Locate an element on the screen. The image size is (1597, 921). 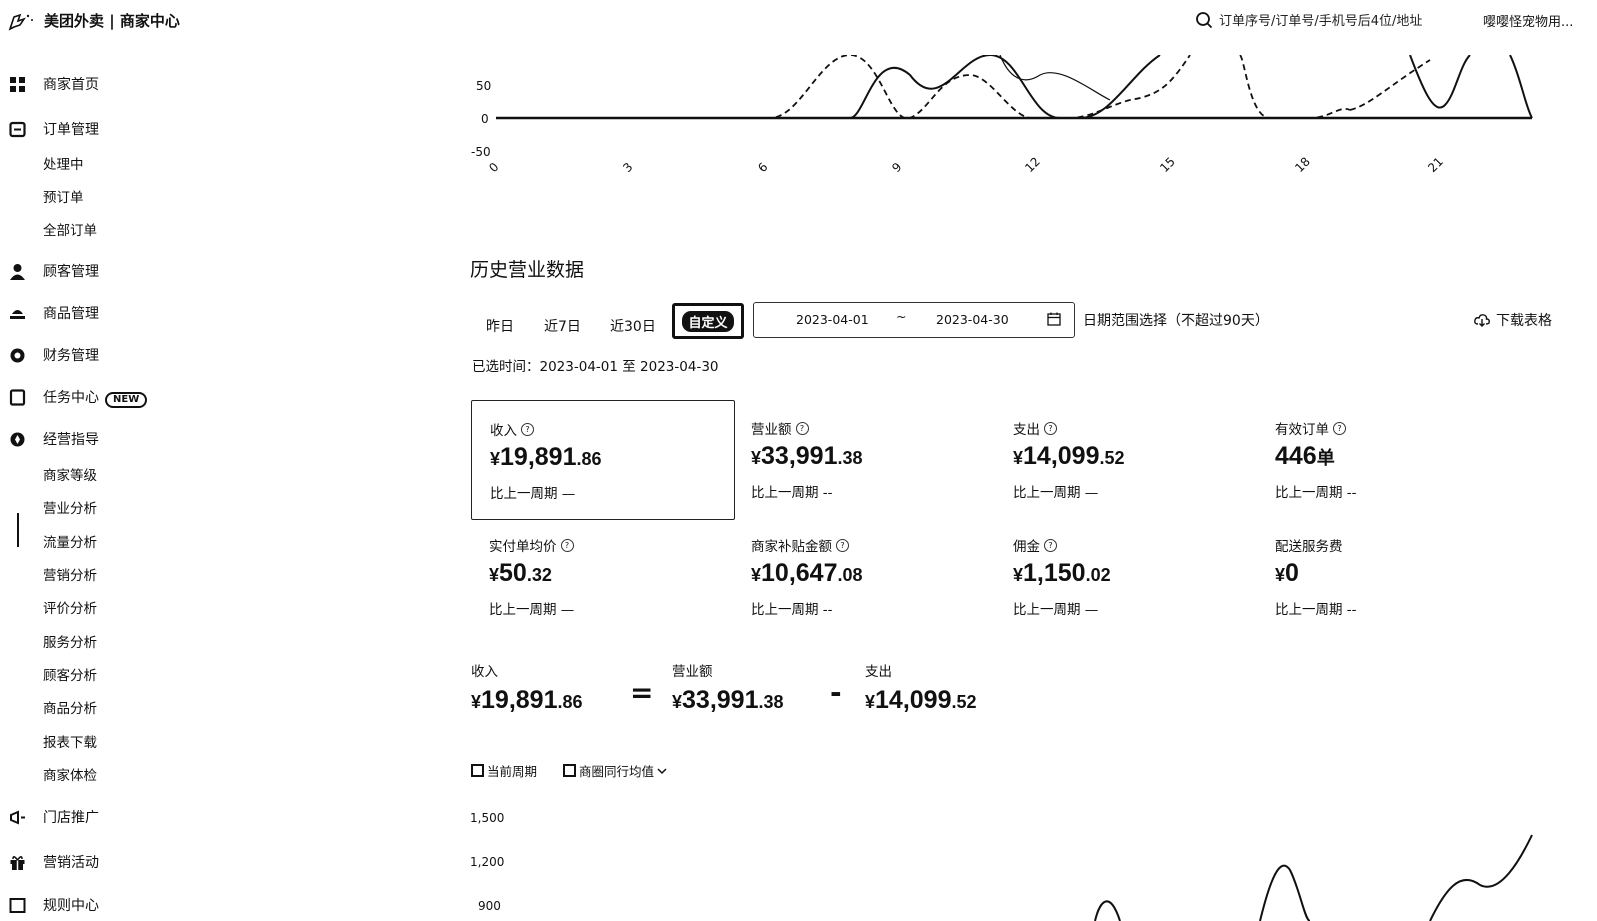
tab-30days: 近30日 is located at coordinates (633, 327).